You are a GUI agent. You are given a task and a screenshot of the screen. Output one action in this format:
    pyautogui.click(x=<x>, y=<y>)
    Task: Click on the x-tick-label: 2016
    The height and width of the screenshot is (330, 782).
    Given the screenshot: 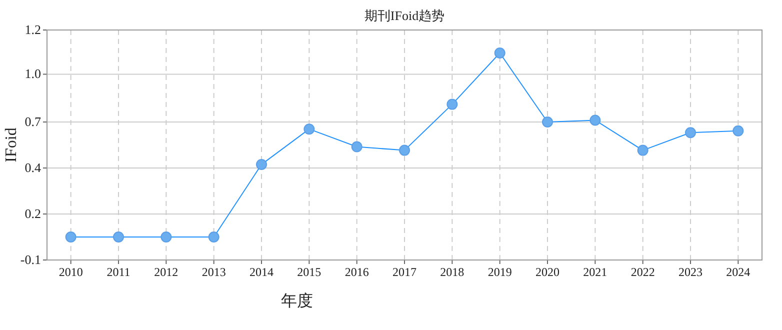 What is the action you would take?
    pyautogui.click(x=356, y=272)
    